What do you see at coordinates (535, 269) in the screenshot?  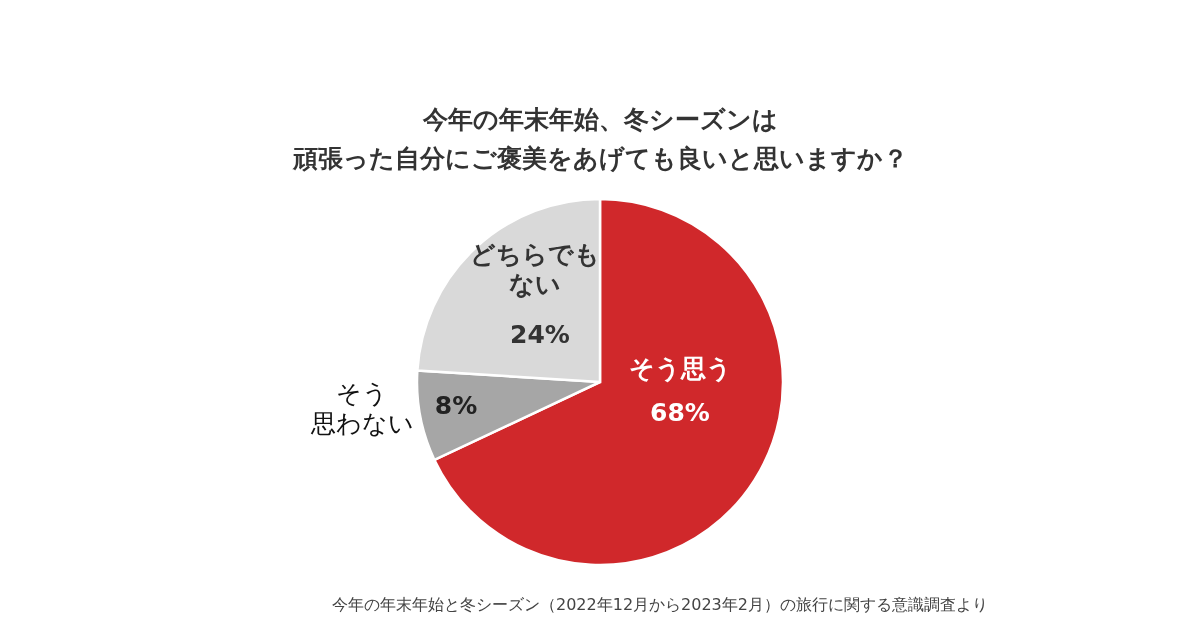 I see `slice-label: どちらでもない` at bounding box center [535, 269].